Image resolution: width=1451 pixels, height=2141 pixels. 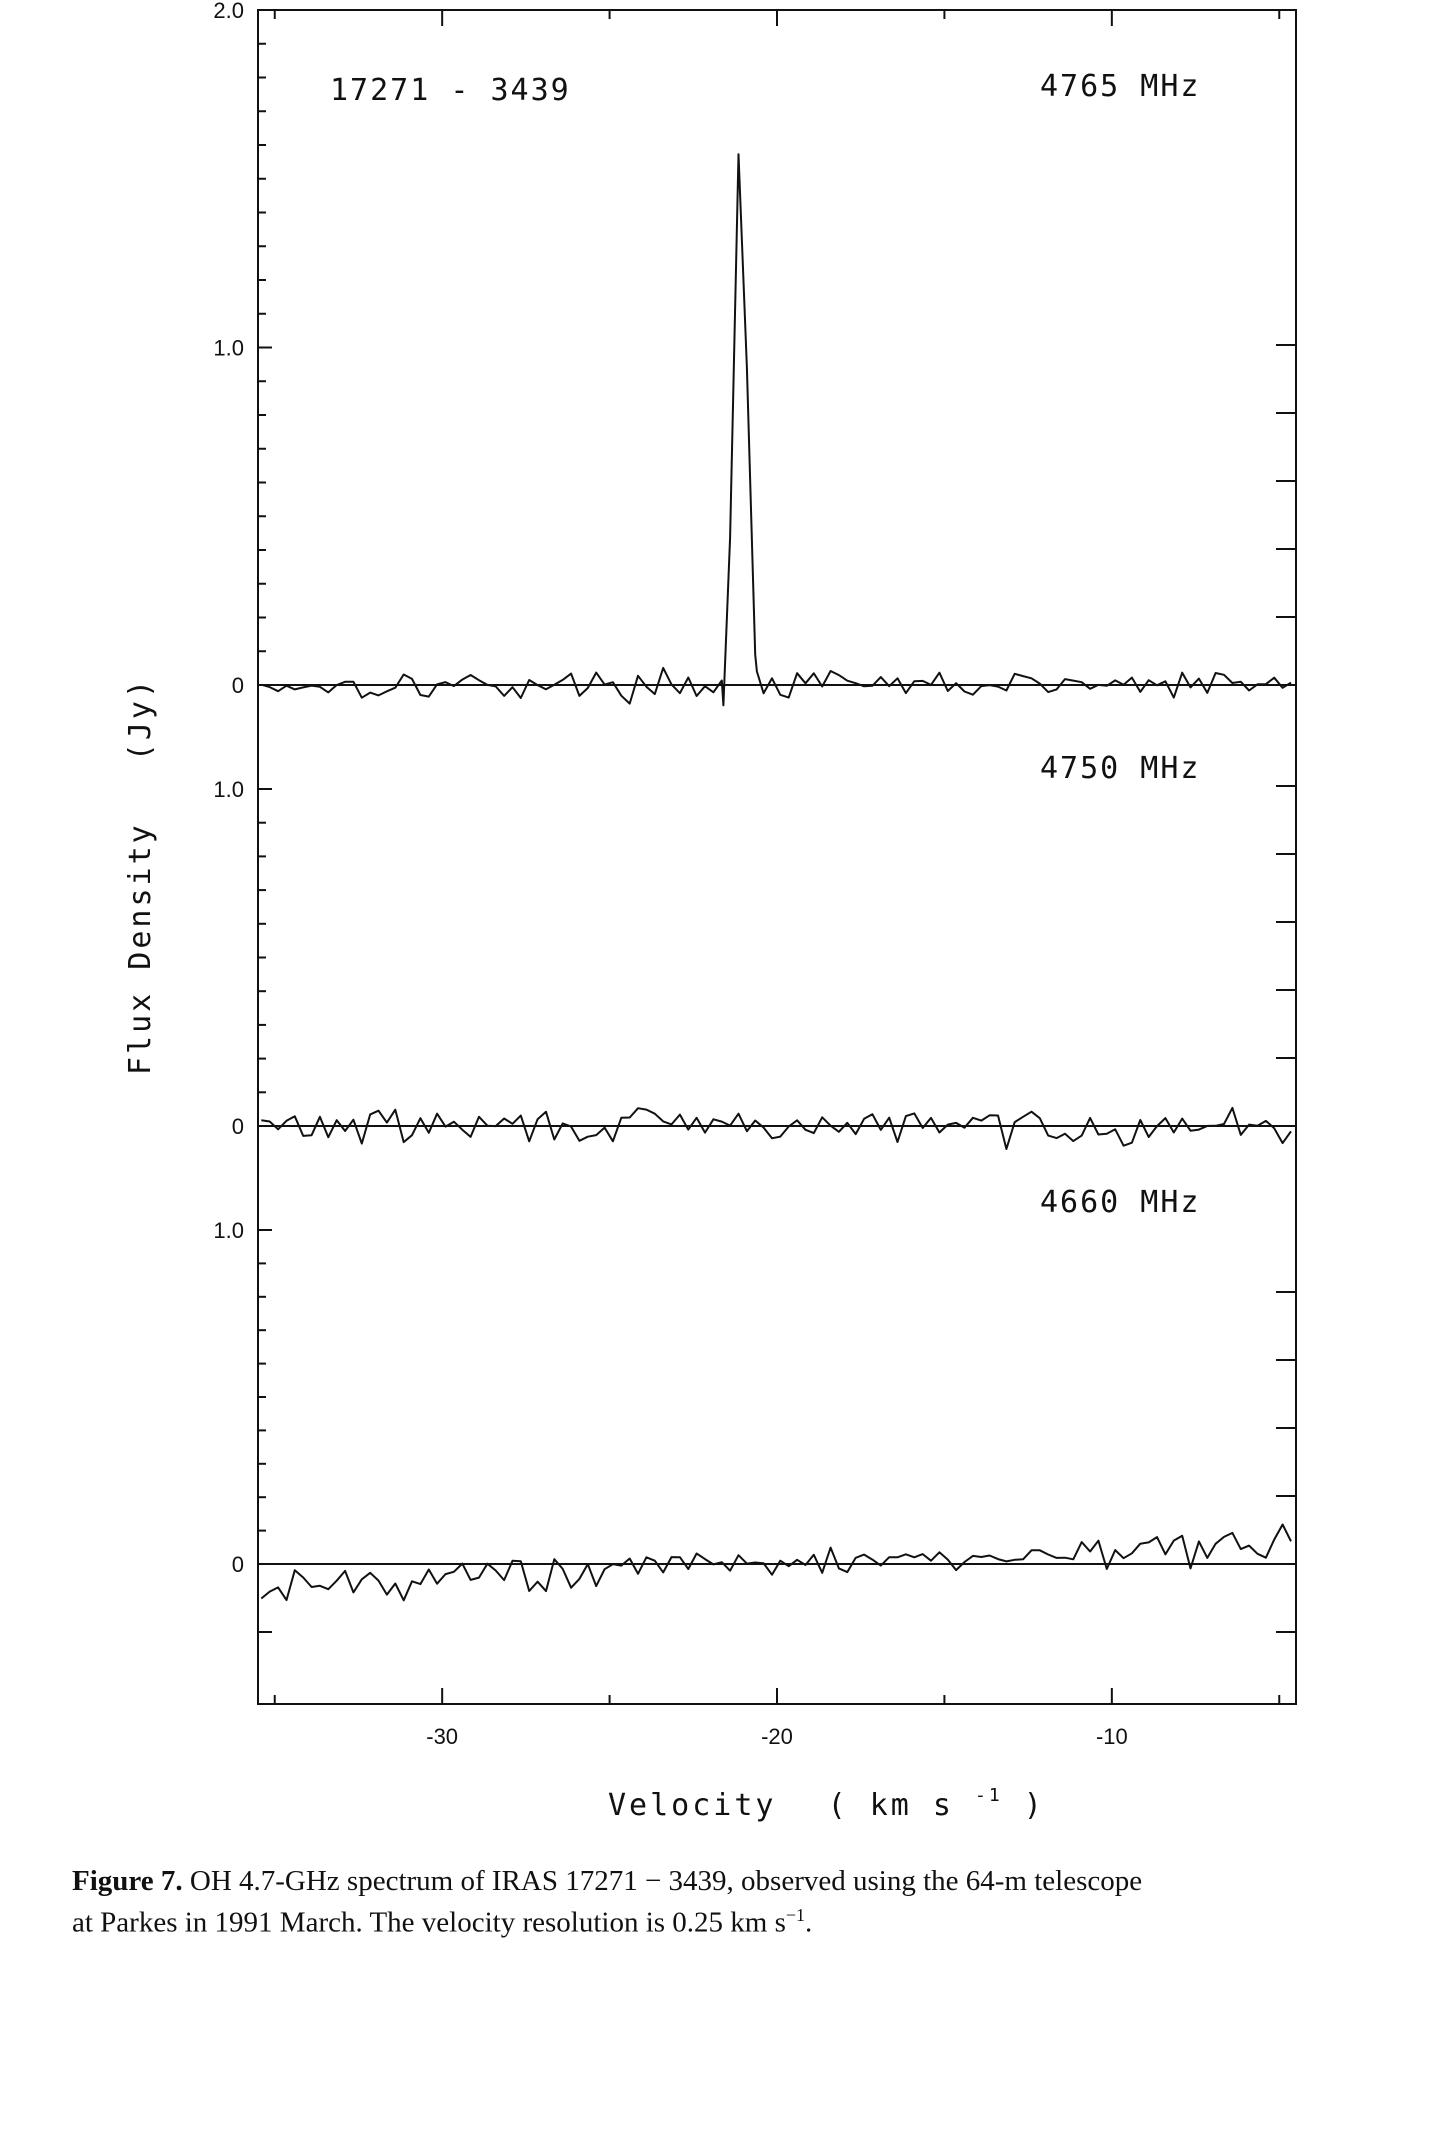 What do you see at coordinates (1120, 86) in the screenshot?
I see `panel-label-4765: 4765 MHz` at bounding box center [1120, 86].